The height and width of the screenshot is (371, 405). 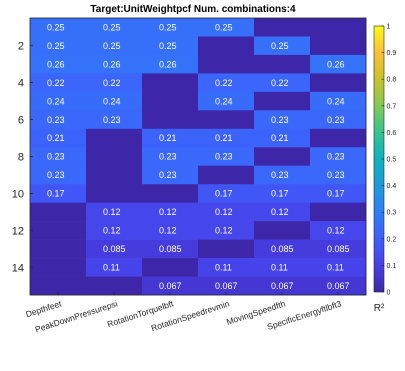 I want to click on y-tick-label: 6, so click(x=21, y=121).